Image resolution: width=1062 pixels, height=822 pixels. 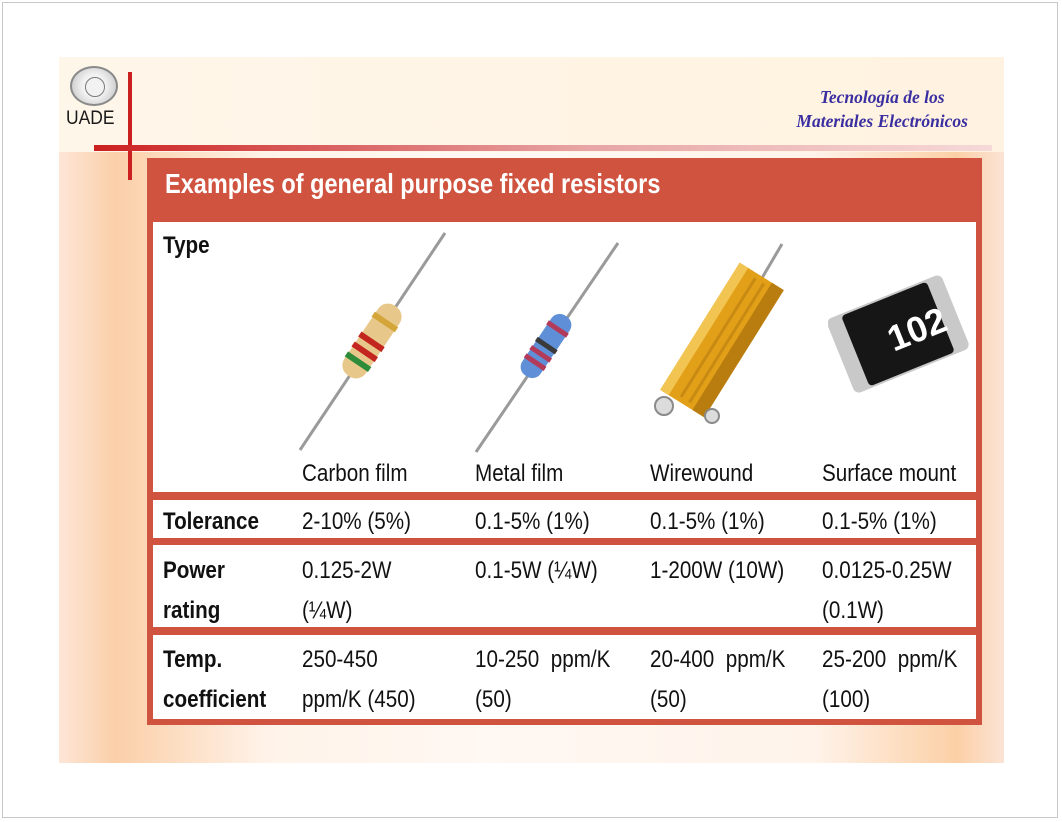 What do you see at coordinates (879, 521) in the screenshot?
I see `tolerance-surface-mount: 0.1-5% (1%)` at bounding box center [879, 521].